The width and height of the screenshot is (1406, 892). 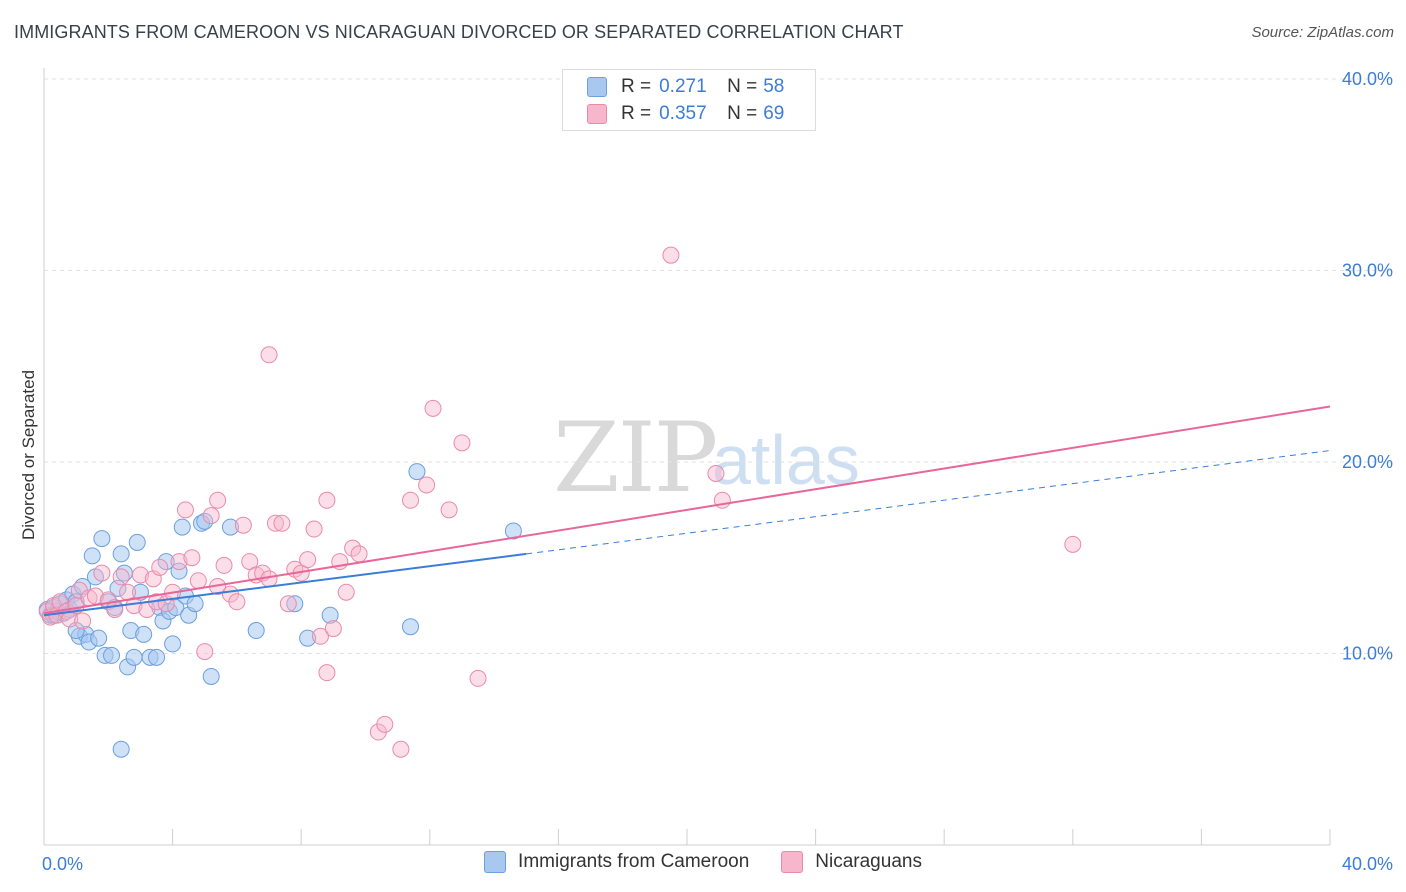 What do you see at coordinates (62, 864) in the screenshot?
I see `x-tick-label: 0.0%` at bounding box center [62, 864].